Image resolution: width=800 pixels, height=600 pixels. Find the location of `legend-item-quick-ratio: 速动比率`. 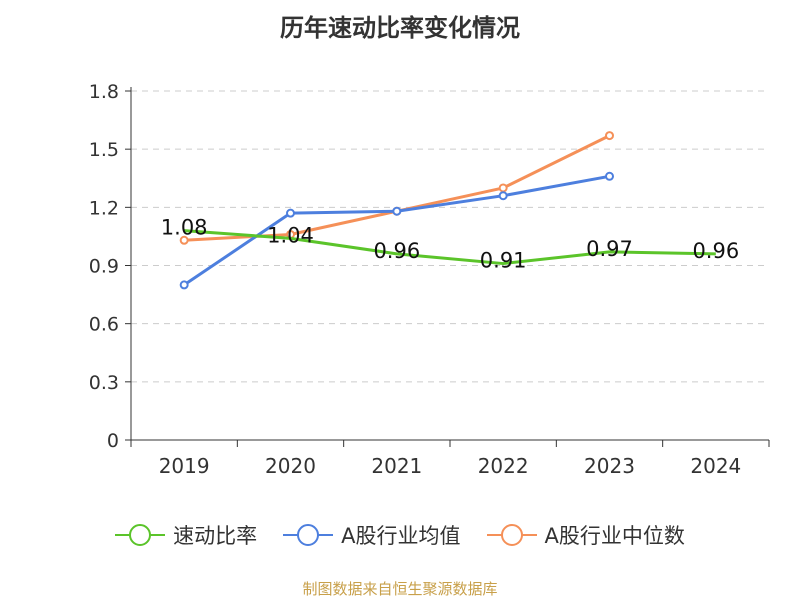

legend-item-quick-ratio: 速动比率 is located at coordinates (186, 535).